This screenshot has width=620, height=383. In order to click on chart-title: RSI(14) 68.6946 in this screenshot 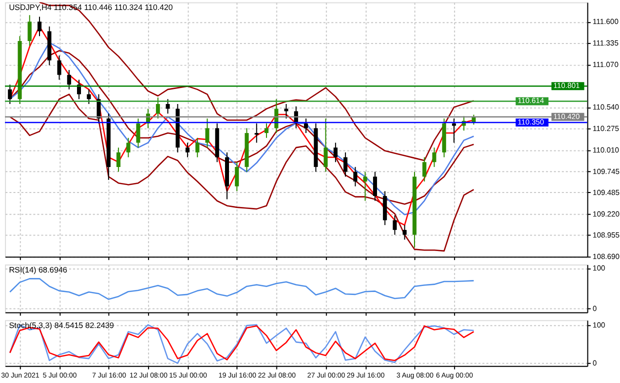, I will do `click(38, 269)`.